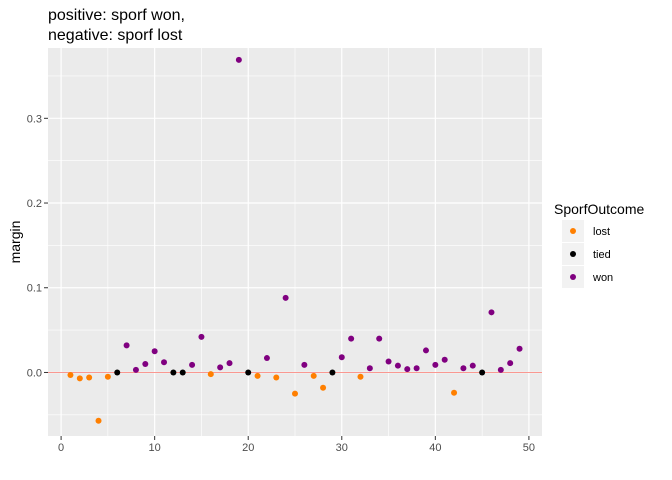 This screenshot has height=480, width=672. What do you see at coordinates (155, 448) in the screenshot?
I see `x-tick-label: 10` at bounding box center [155, 448].